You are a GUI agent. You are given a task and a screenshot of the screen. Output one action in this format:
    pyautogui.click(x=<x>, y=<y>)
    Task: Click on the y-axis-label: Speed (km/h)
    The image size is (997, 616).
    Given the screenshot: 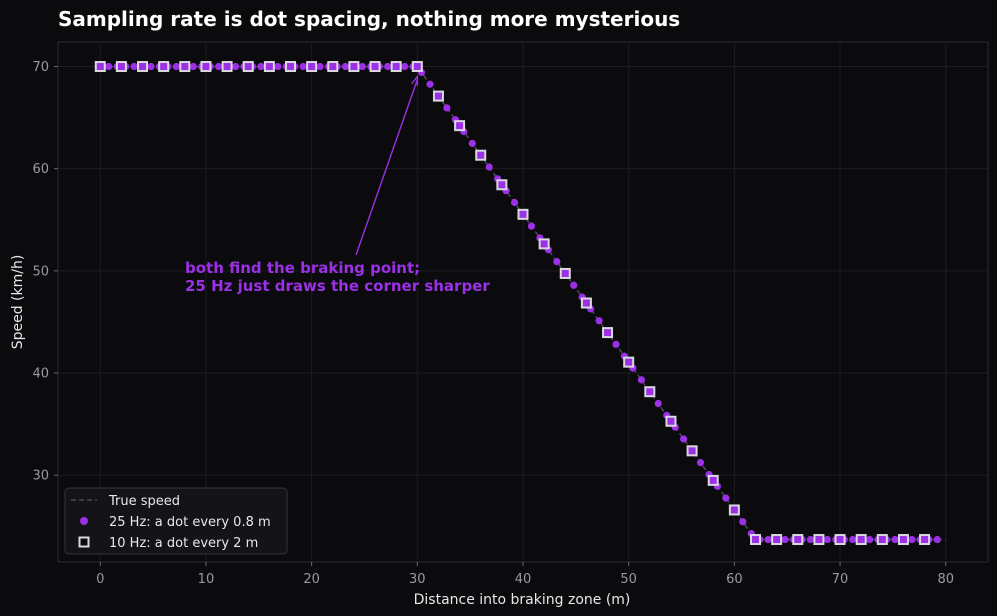 What is the action you would take?
    pyautogui.click(x=18, y=302)
    